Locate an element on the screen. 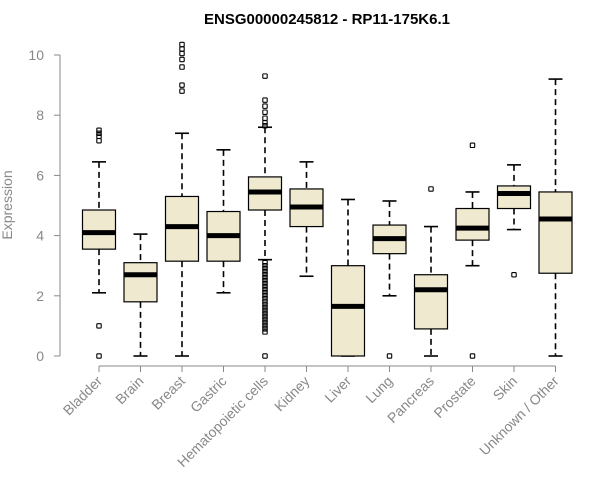 This screenshot has height=500, width=600. y-tick-label-2: 2 is located at coordinates (40, 296).